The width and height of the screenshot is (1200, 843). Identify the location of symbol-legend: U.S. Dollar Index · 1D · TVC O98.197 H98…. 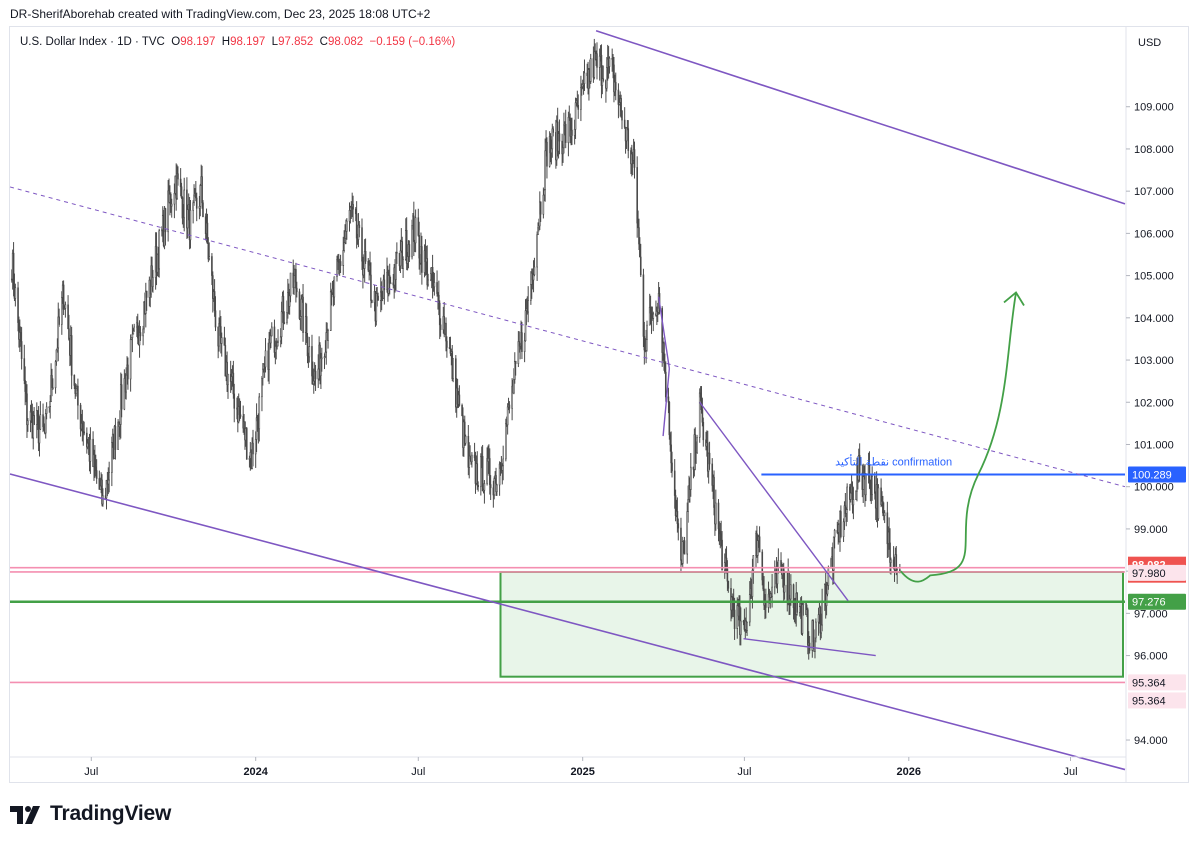
(238, 42).